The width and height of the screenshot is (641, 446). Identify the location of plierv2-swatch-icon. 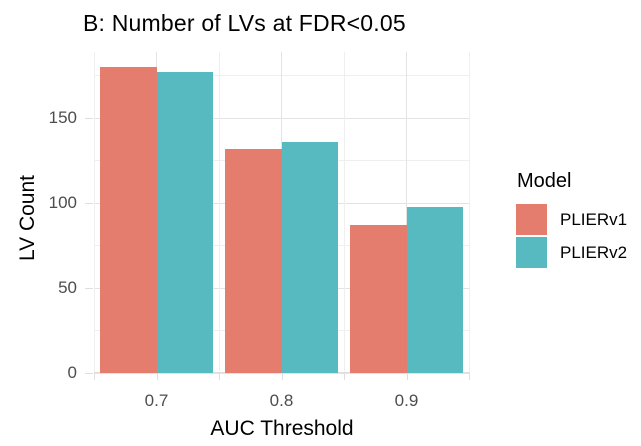
(531, 252).